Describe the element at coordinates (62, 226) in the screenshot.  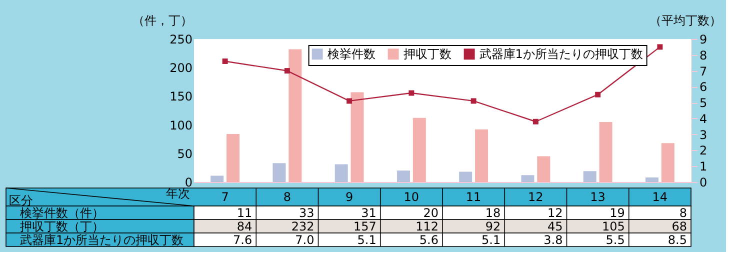
I see `text: 押収丁数（丁）` at that location.